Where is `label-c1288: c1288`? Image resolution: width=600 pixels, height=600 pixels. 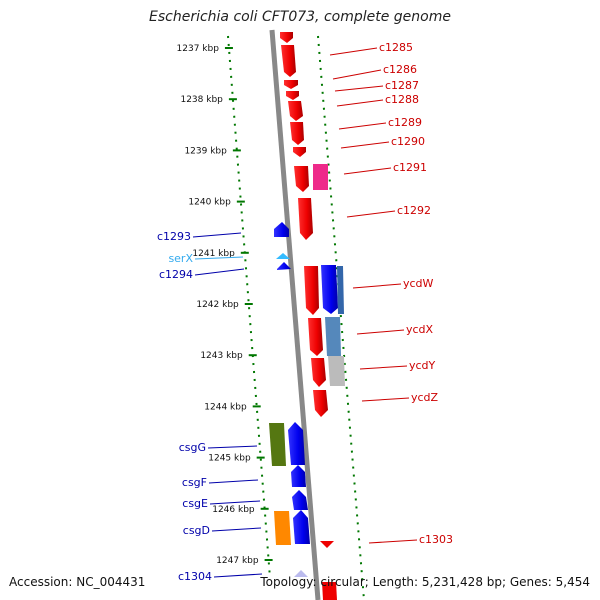 label-c1288: c1288 is located at coordinates (402, 99).